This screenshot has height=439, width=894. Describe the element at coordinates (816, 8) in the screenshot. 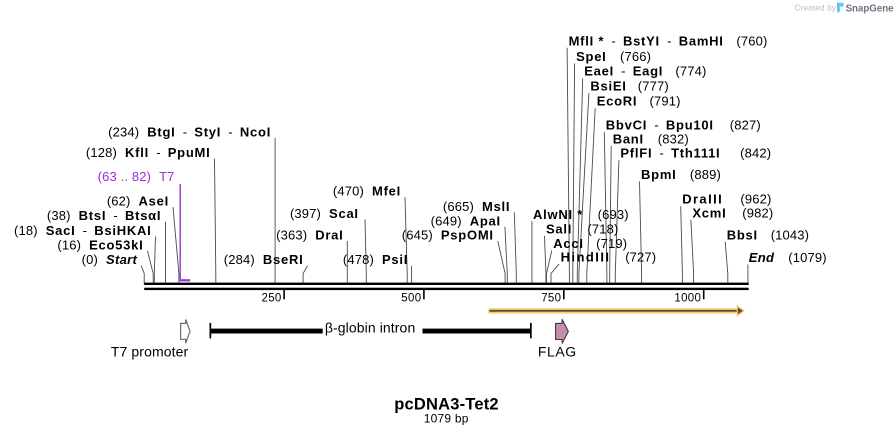

I see `svg-text: Created by` at that location.